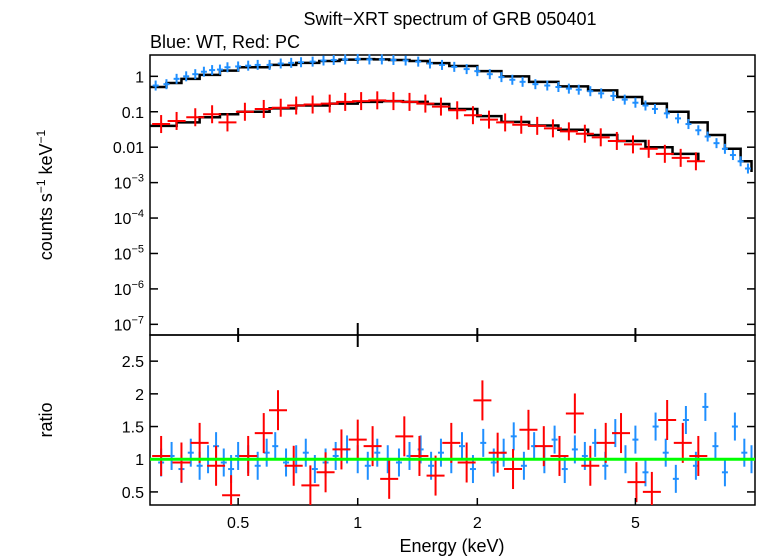  Describe the element at coordinates (139, 77) in the screenshot. I see `y-tick-label: 1` at that location.